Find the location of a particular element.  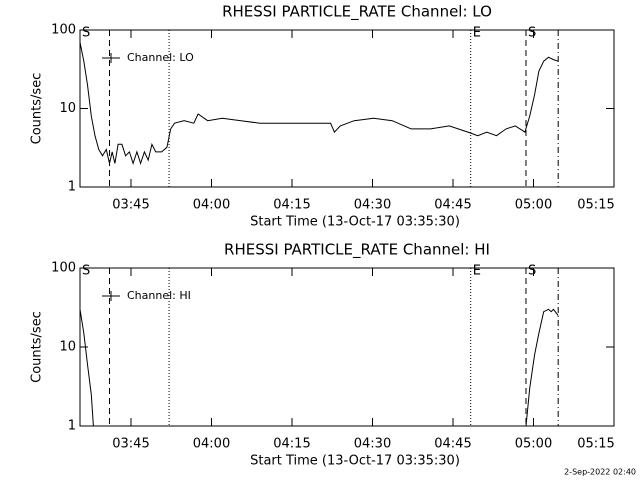

chart-title: RHESSI PARTICLE_RATE Channel: HI is located at coordinates (357, 250).